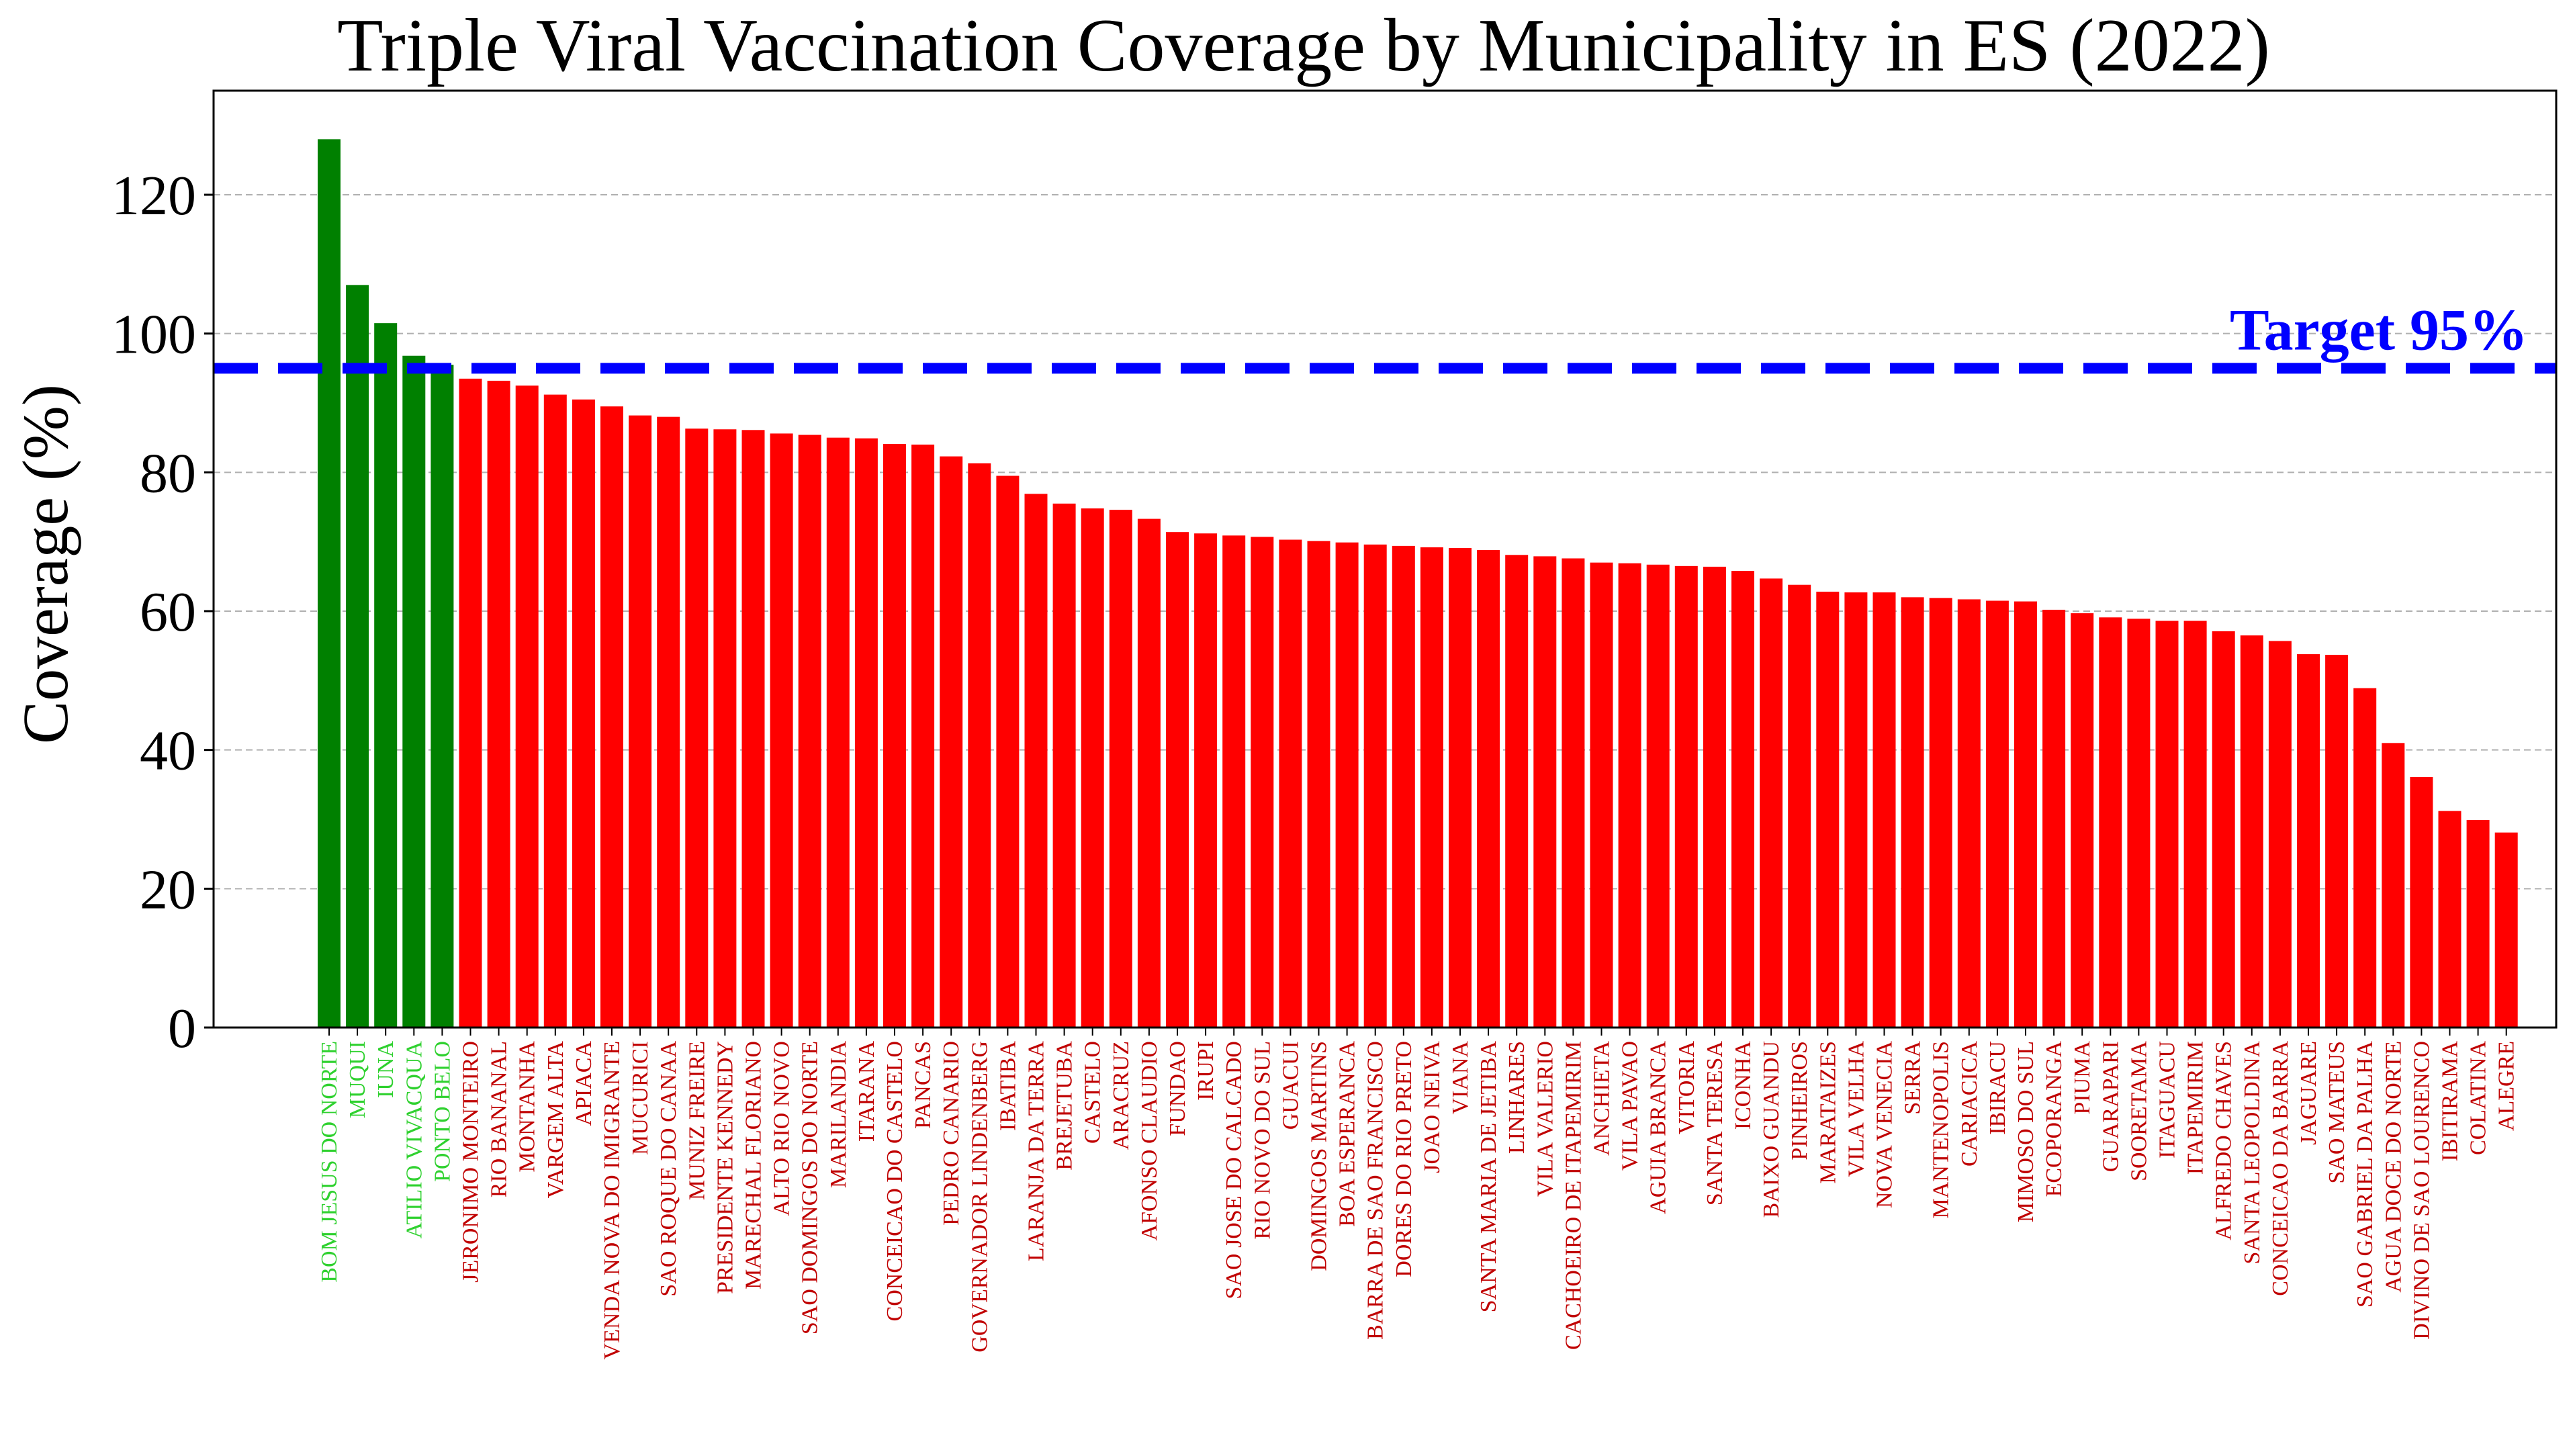  I want to click on x-tick-label: CONCEICAO DO CASTELO, so click(895, 1181).